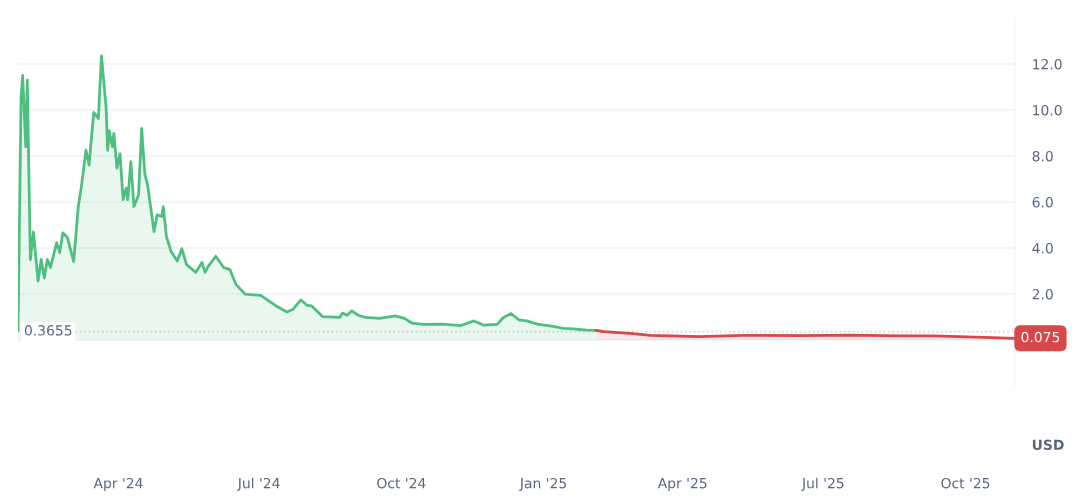 The height and width of the screenshot is (502, 1080). Describe the element at coordinates (1040, 337) in the screenshot. I see `annotation: 0.075` at that location.